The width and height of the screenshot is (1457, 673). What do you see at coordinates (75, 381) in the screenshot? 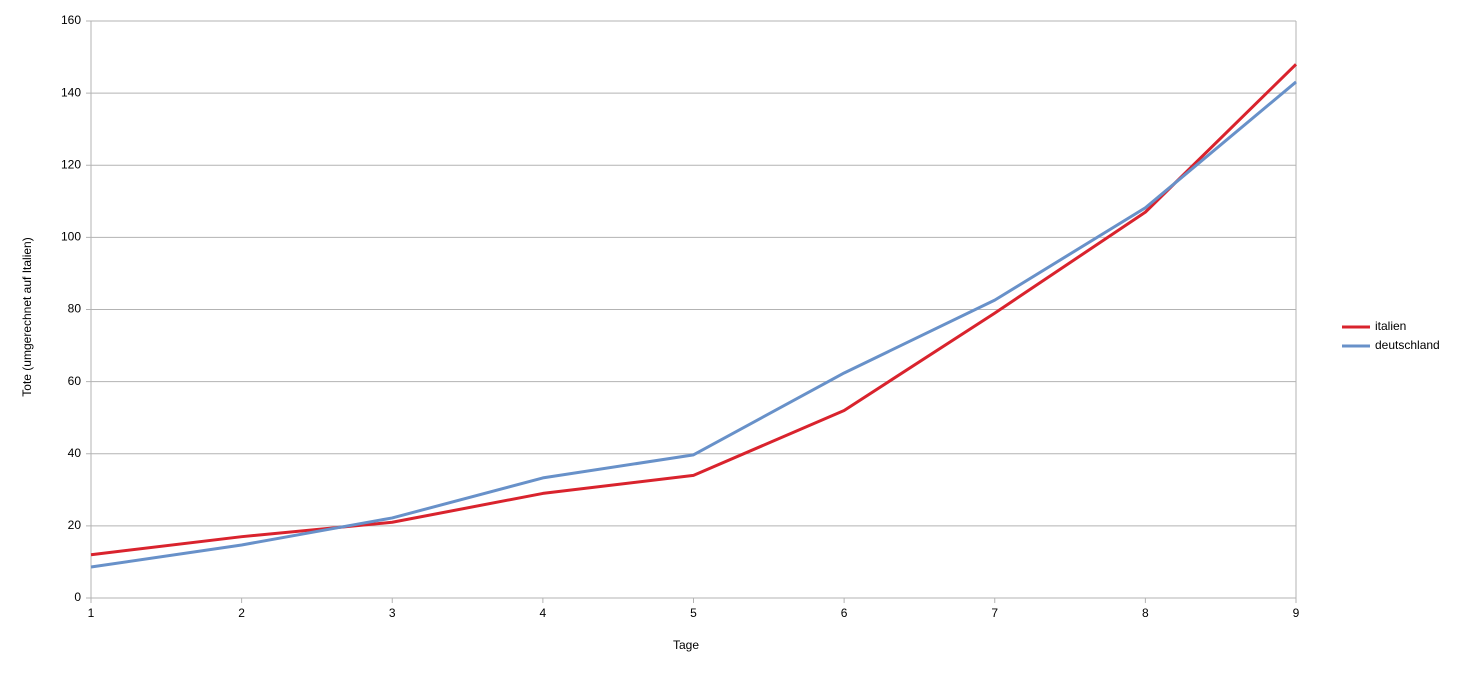
I see `y-tick-label: 60` at bounding box center [75, 381].